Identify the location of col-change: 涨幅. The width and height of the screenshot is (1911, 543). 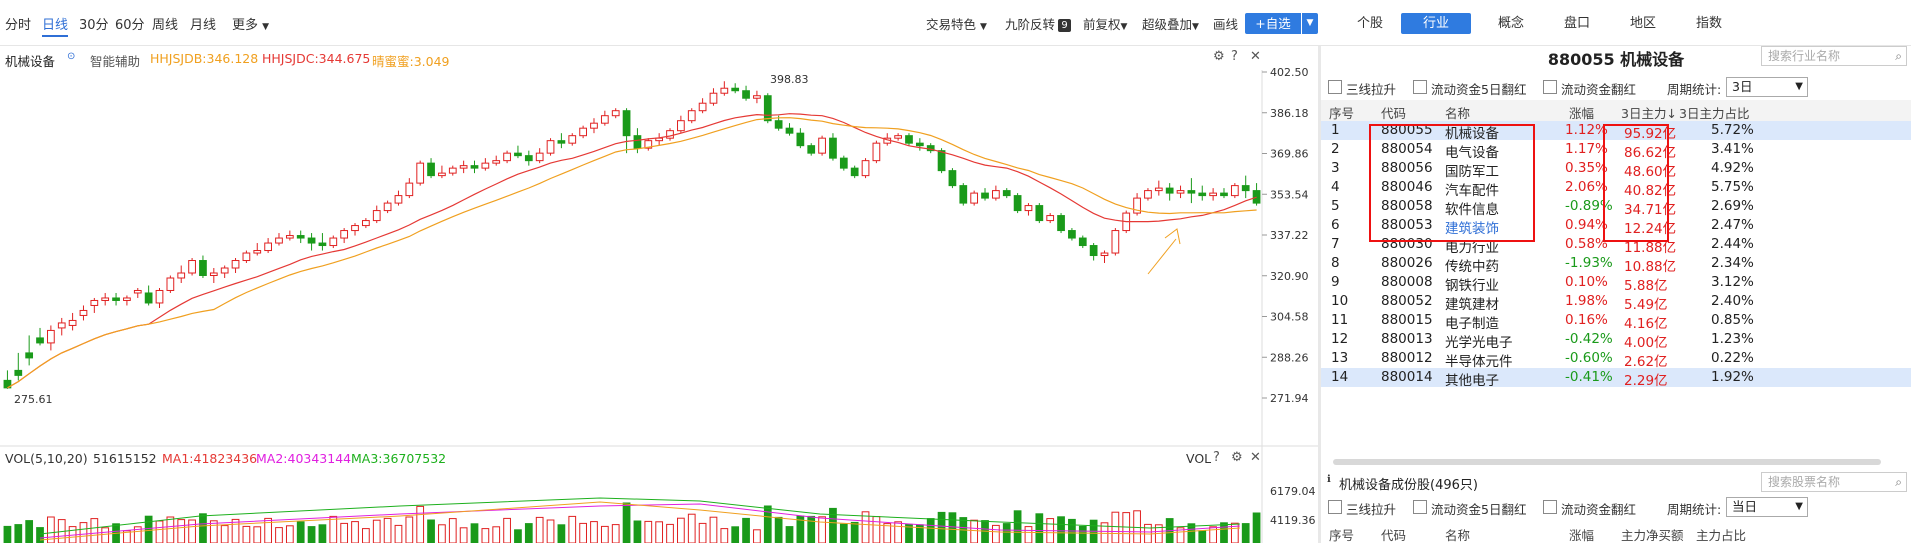
(1582, 113).